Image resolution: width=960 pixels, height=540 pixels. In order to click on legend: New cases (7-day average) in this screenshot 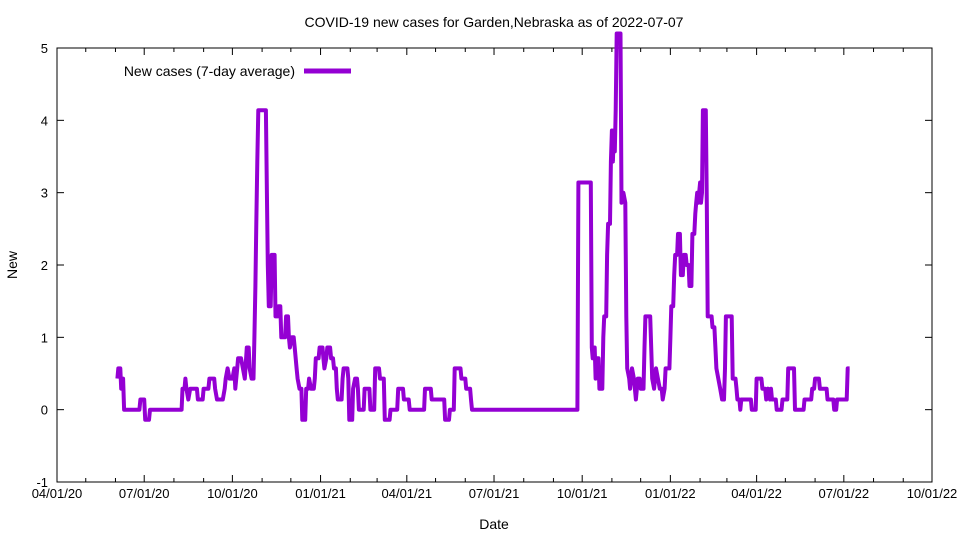, I will do `click(237, 71)`.